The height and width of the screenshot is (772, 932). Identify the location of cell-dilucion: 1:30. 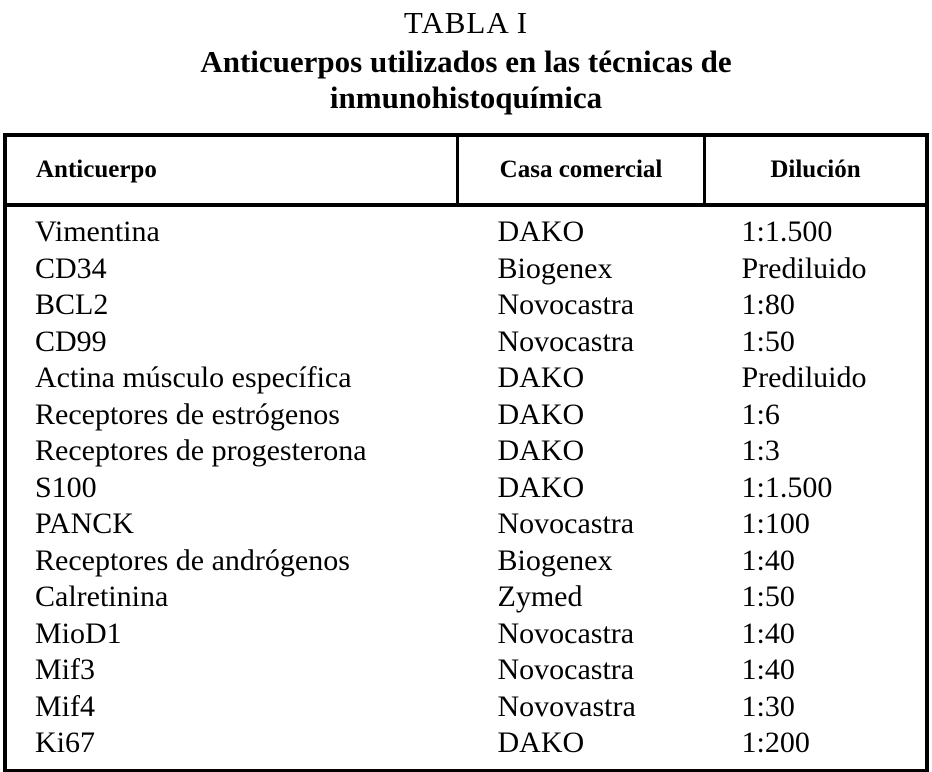
(768, 706).